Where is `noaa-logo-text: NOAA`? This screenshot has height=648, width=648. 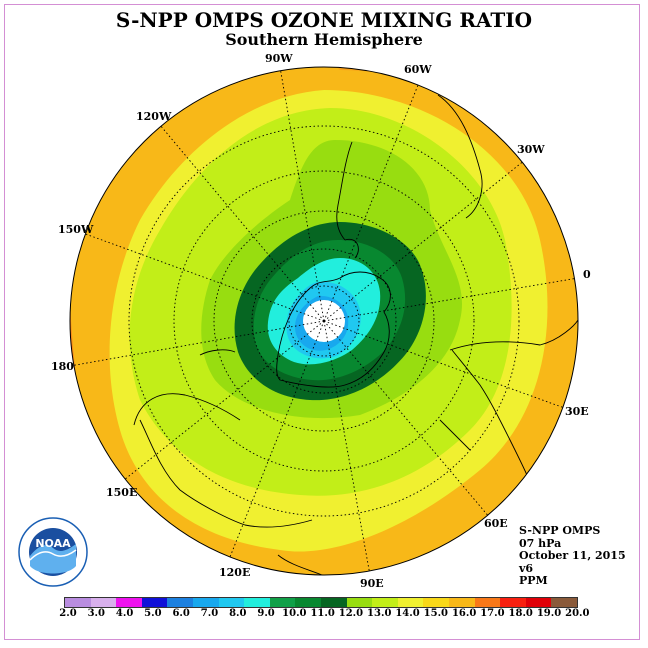 noaa-logo-text: NOAA is located at coordinates (53, 543).